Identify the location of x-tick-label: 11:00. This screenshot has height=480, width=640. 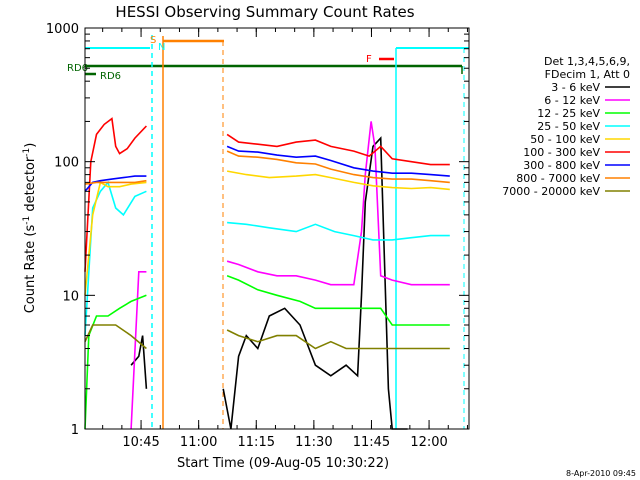
(198, 442).